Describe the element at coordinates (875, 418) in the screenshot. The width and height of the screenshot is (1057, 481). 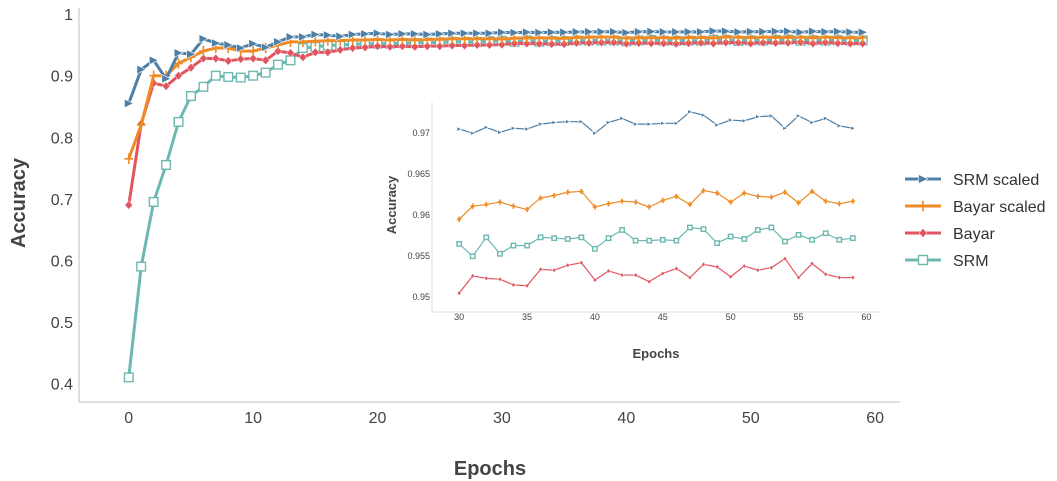
I see `main-x-tick-label: 60` at that location.